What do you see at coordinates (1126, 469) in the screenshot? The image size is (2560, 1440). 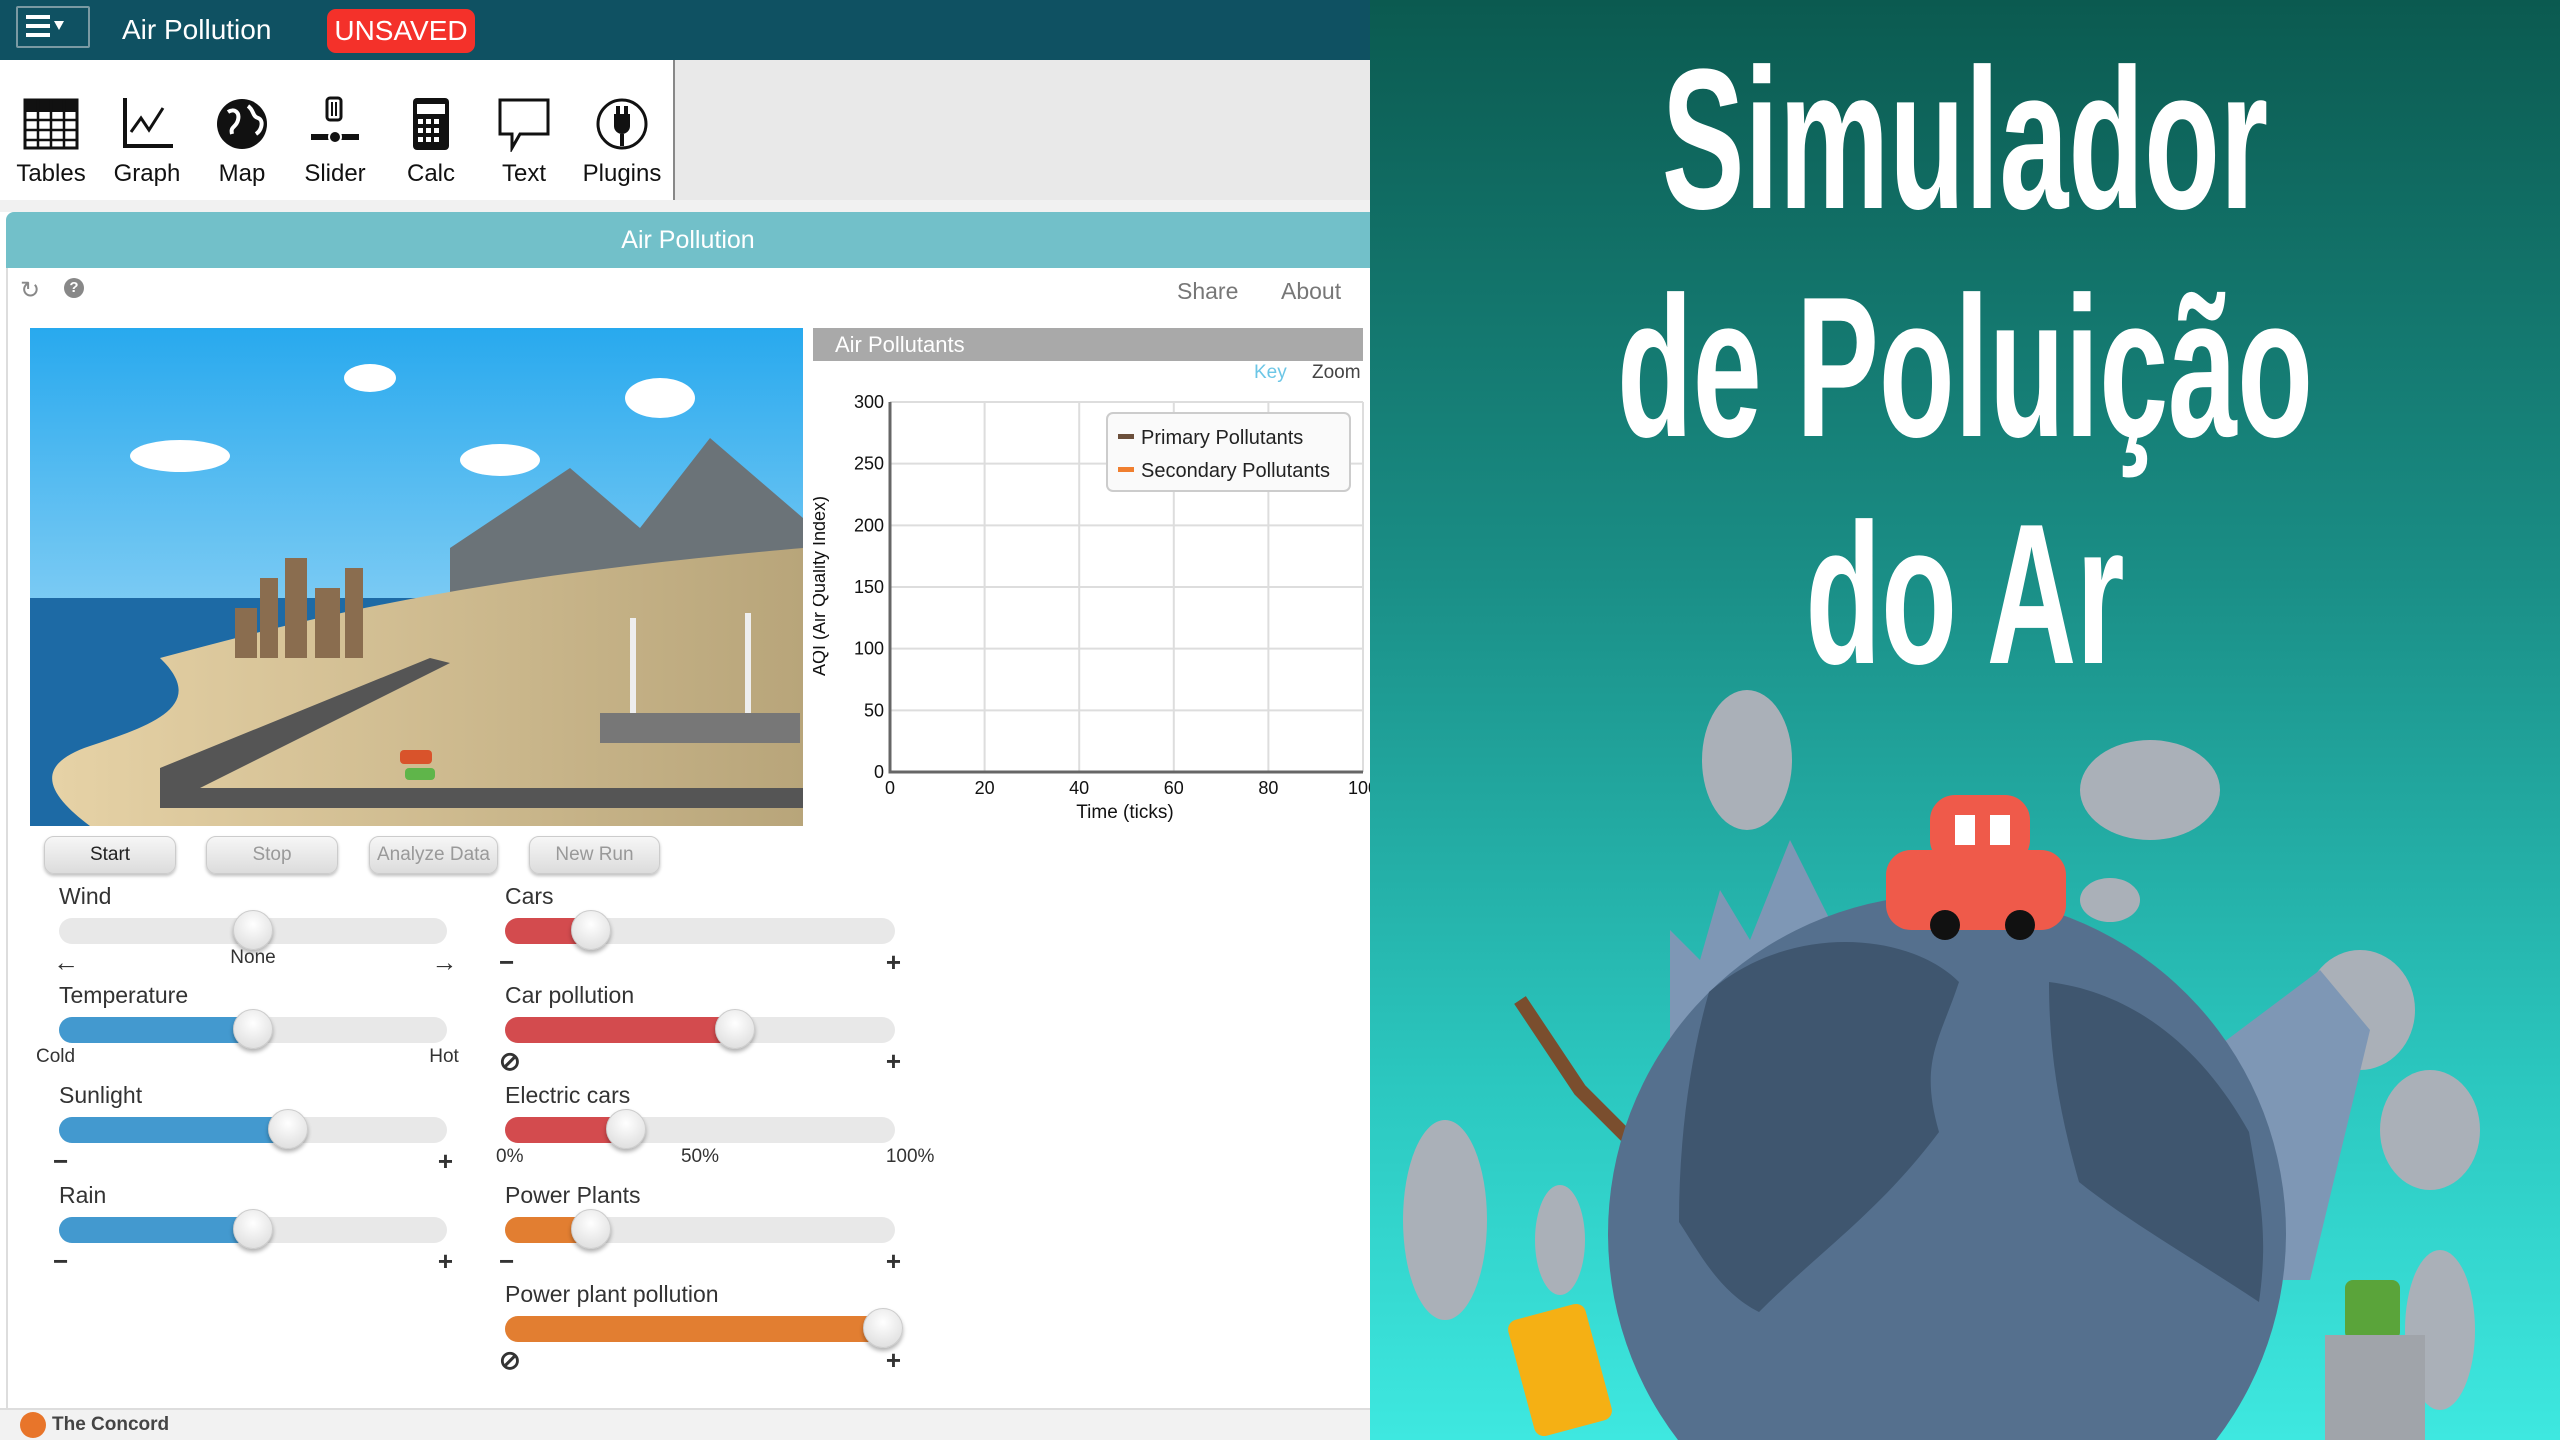 I see `legend-swatch-secondary` at bounding box center [1126, 469].